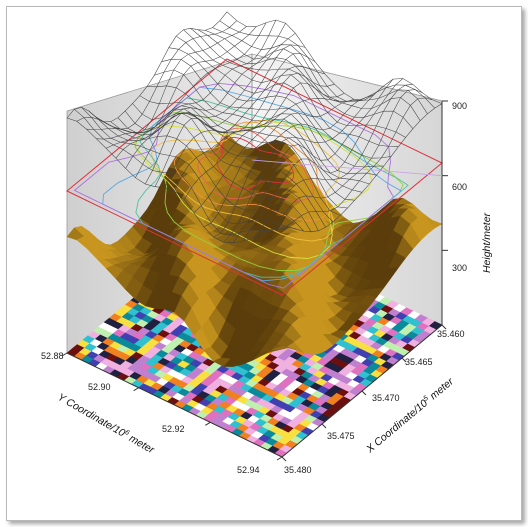  I want to click on y-axis-line, so click(174, 405).